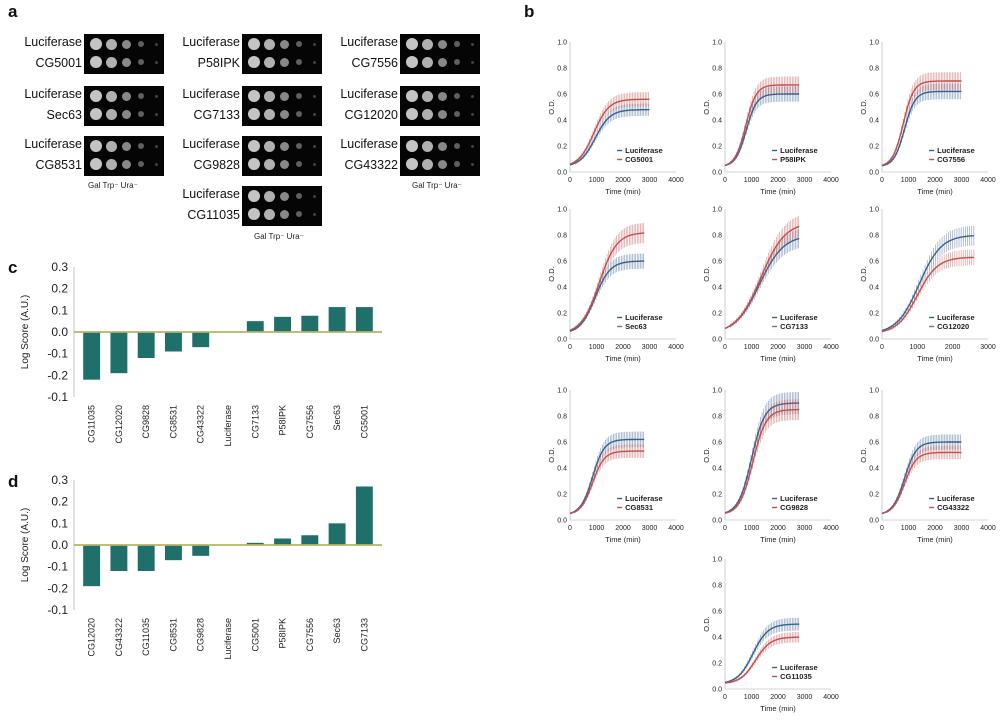  What do you see at coordinates (59, 310) in the screenshot?
I see `y-tick-label: 0.1` at bounding box center [59, 310].